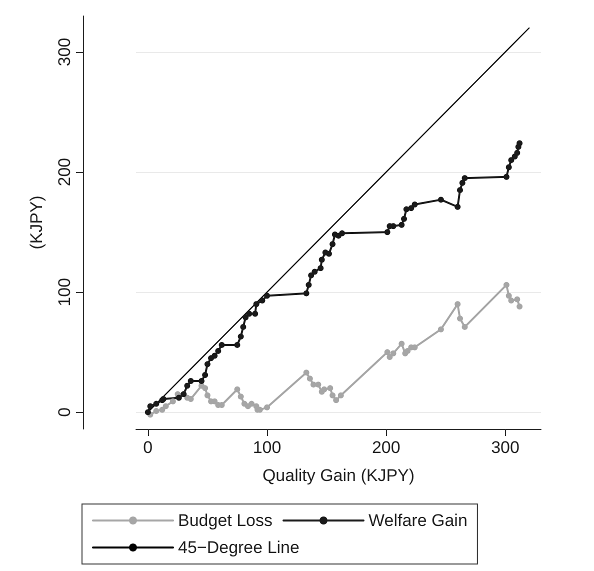 This screenshot has width=594, height=571. Describe the element at coordinates (267, 447) in the screenshot. I see `x-tick-label: 100` at that location.